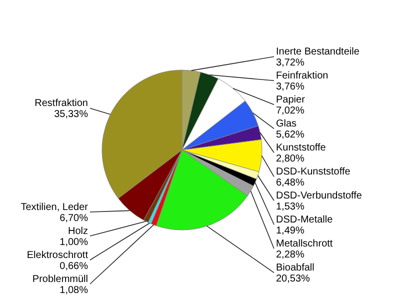 The image size is (393, 300). Describe the element at coordinates (290, 183) in the screenshot. I see `data-label: 6,48%` at that location.